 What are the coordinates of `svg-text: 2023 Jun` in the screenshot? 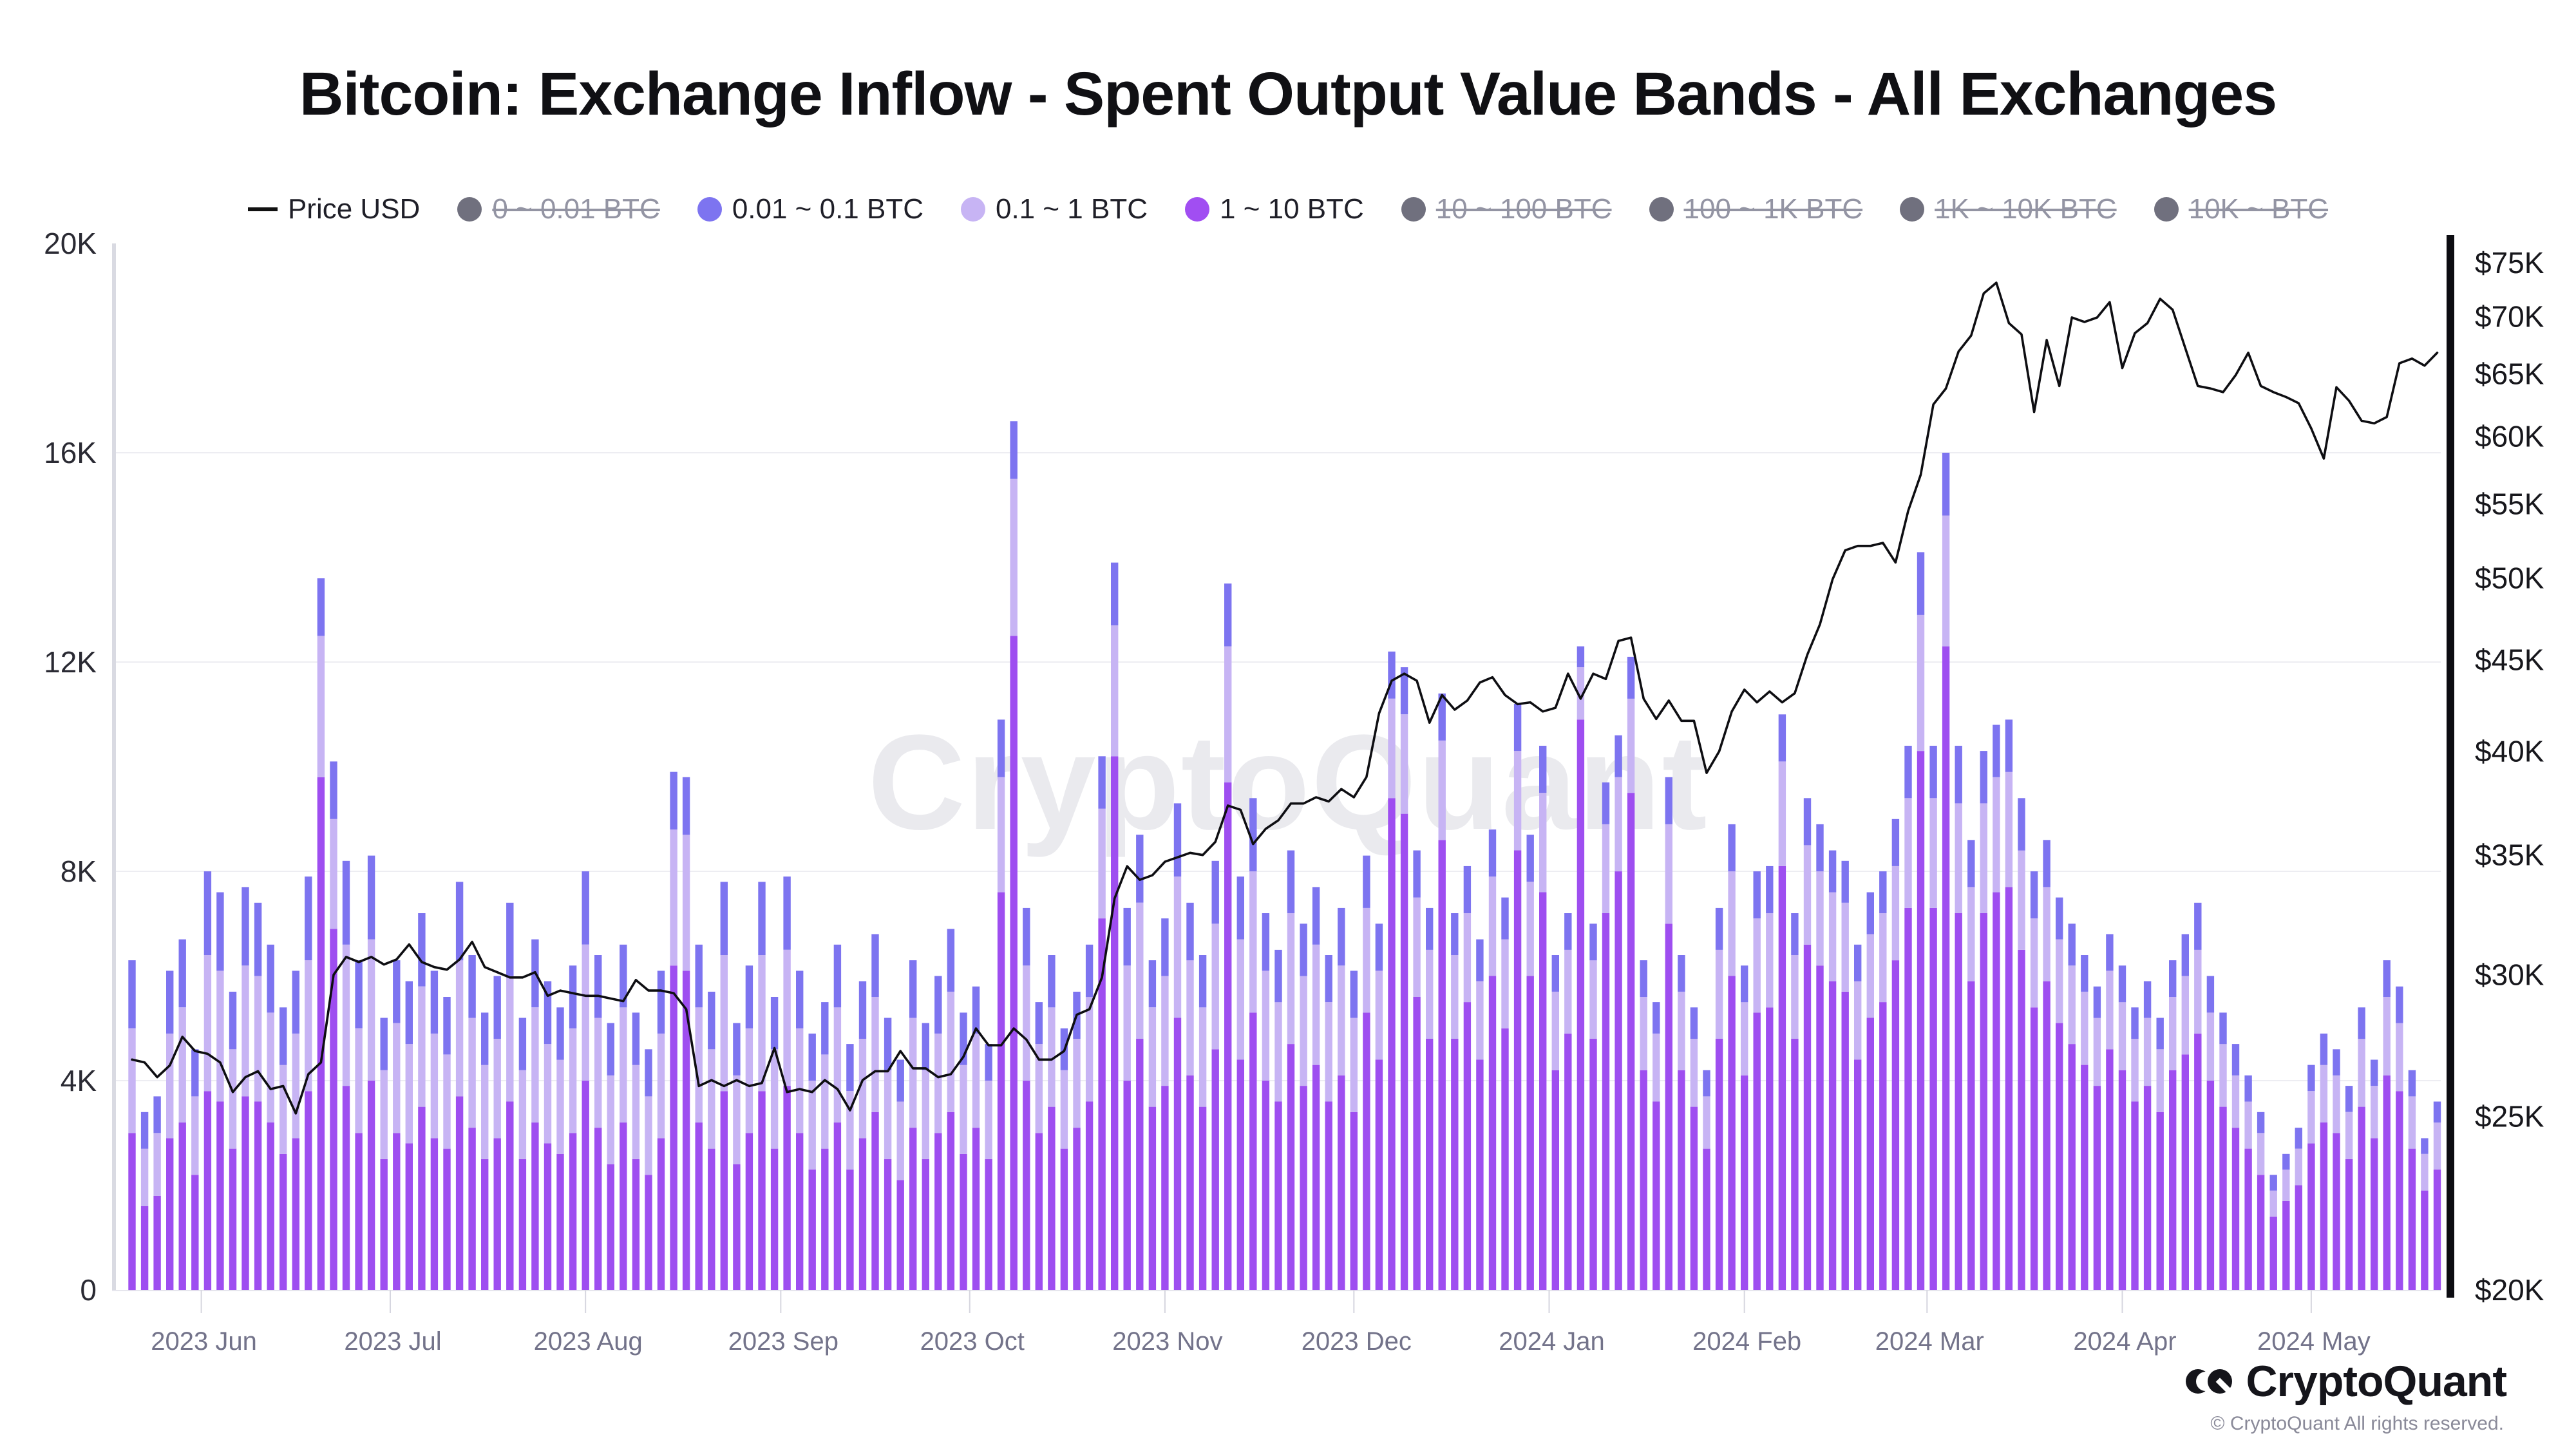 It's located at (204, 1341).